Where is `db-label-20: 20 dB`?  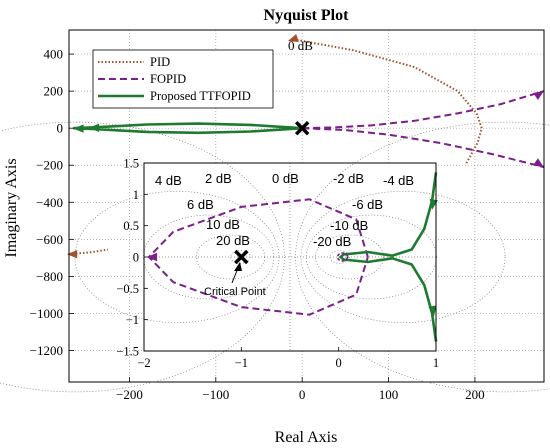 db-label-20: 20 dB is located at coordinates (233, 240).